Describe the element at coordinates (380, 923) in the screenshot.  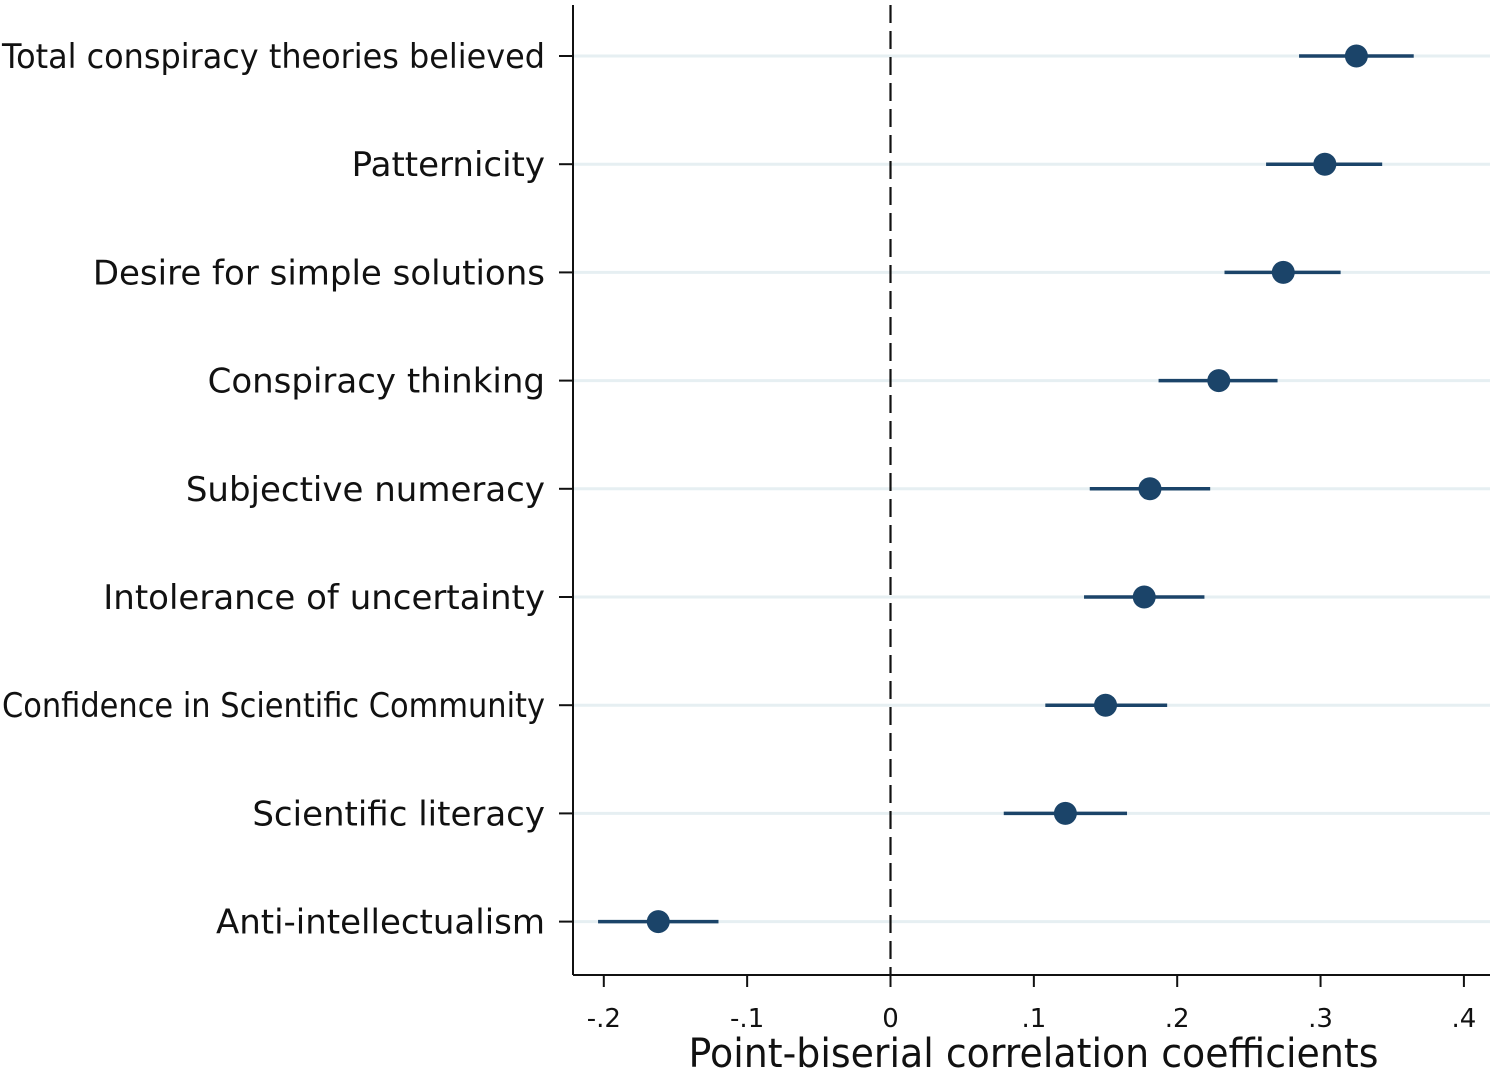
I see `y-tick-label: Anti-intellectualism` at that location.